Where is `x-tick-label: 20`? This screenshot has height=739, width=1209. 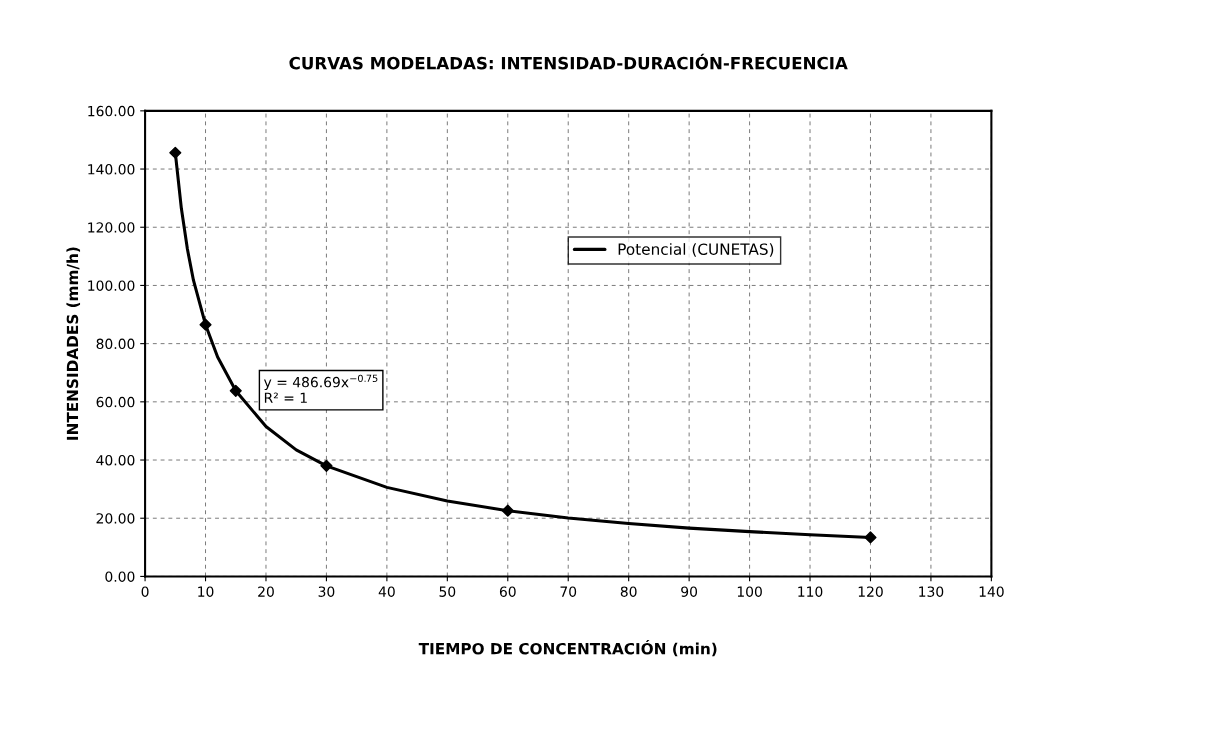
x-tick-label: 20 is located at coordinates (266, 591).